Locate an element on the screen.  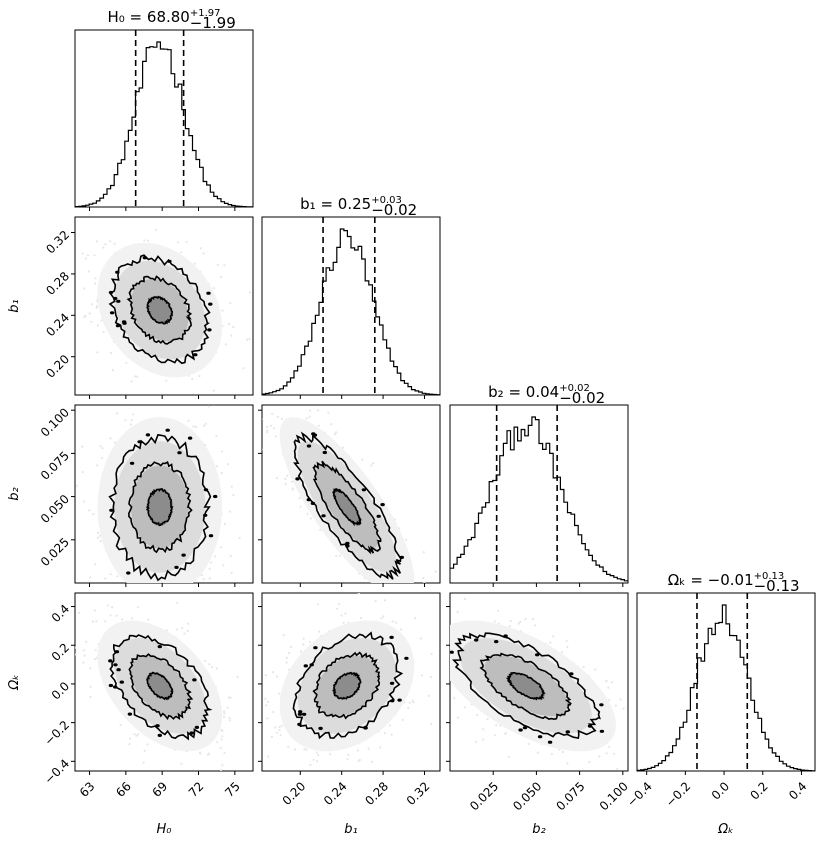
panel-H0-Ok is located at coordinates (161, 682).